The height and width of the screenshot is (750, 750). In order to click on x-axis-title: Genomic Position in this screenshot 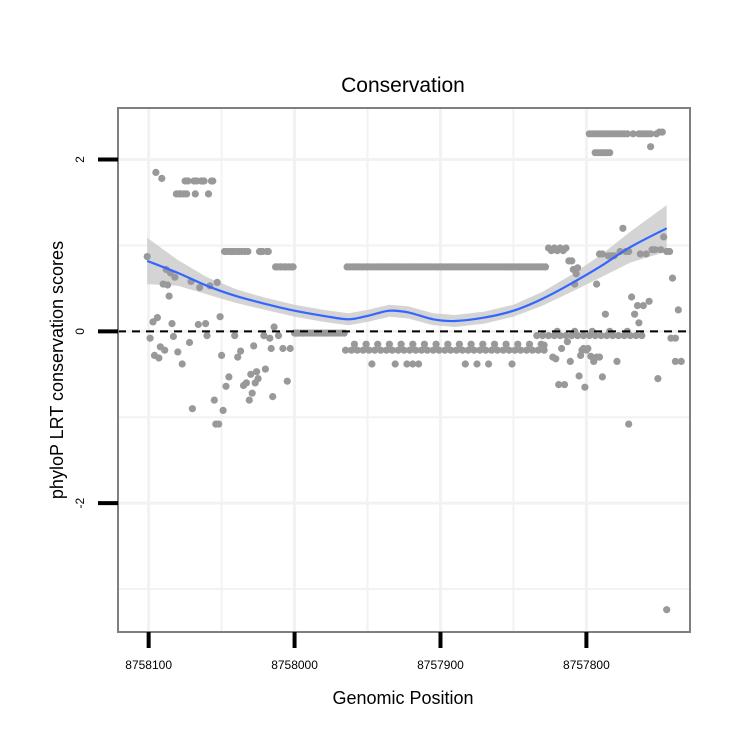, I will do `click(402, 698)`.